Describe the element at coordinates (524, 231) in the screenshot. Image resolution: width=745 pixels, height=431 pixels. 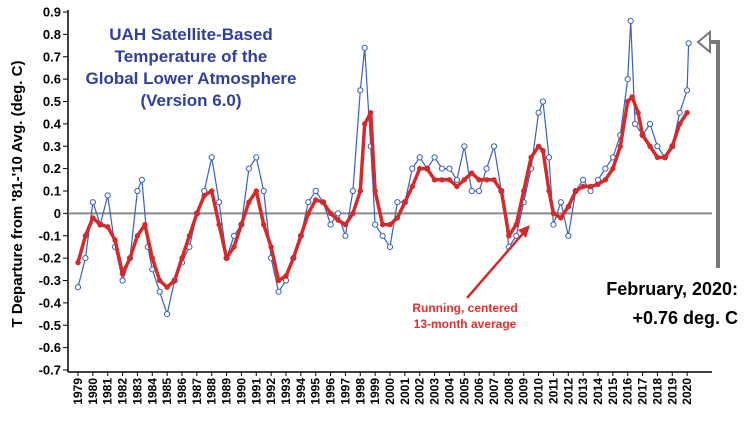
I see `annotation-arrow-head` at that location.